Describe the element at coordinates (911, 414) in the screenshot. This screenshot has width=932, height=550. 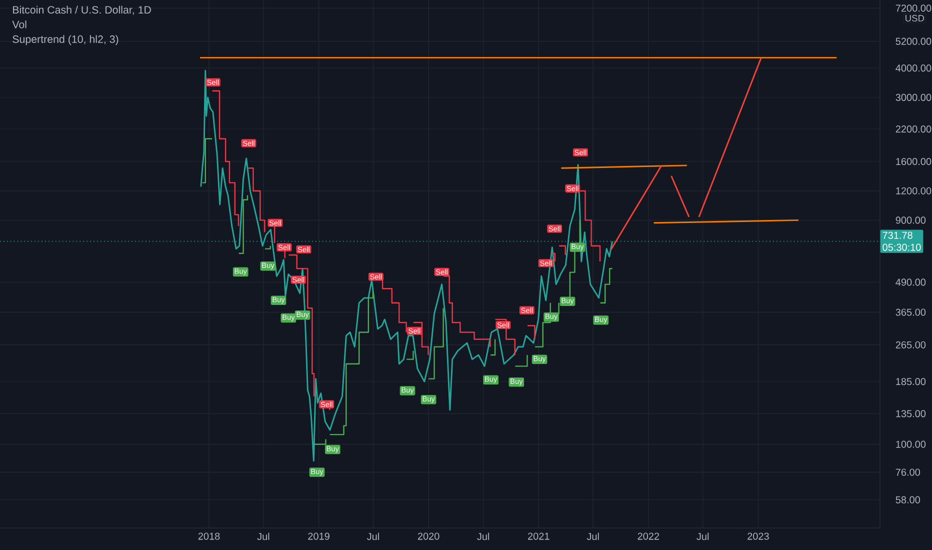
I see `y-tick-label: 135.00` at that location.